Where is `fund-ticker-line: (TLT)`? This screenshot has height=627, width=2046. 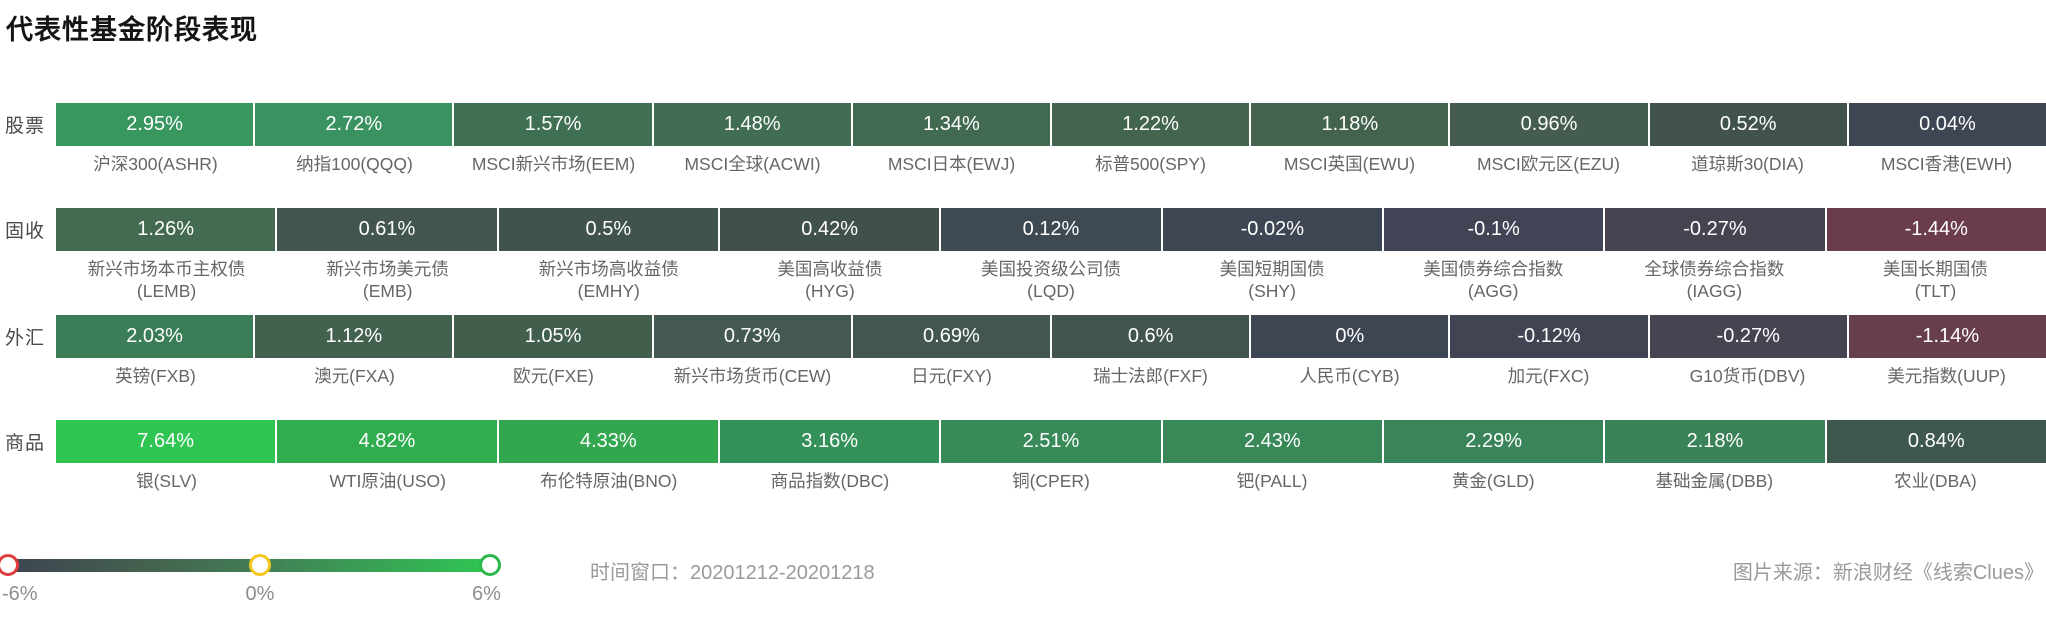 fund-ticker-line: (TLT) is located at coordinates (1935, 291).